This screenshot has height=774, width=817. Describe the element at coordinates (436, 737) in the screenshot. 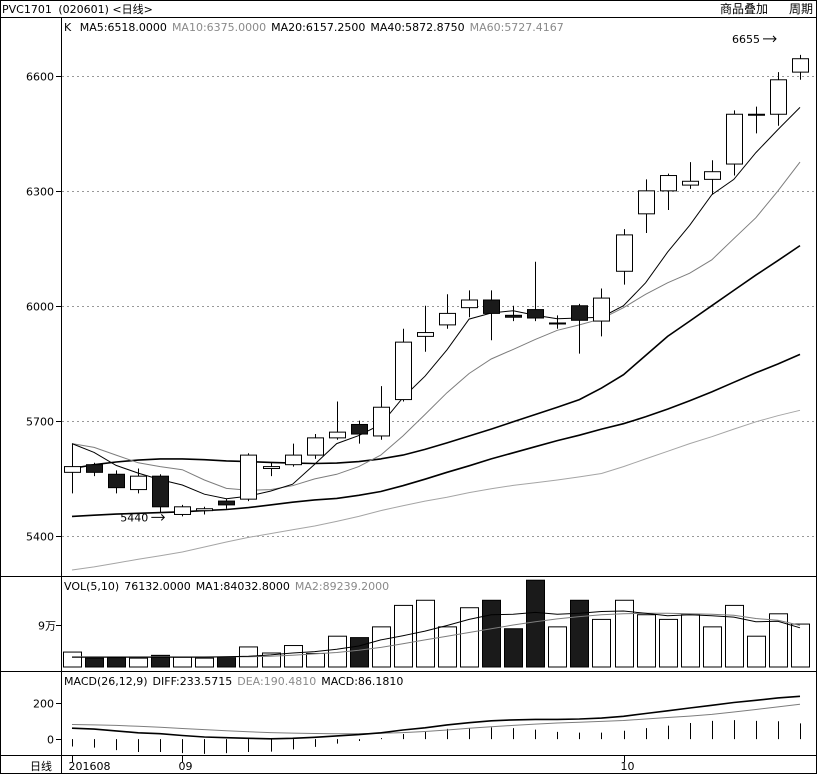

I see `macd-histogram` at that location.